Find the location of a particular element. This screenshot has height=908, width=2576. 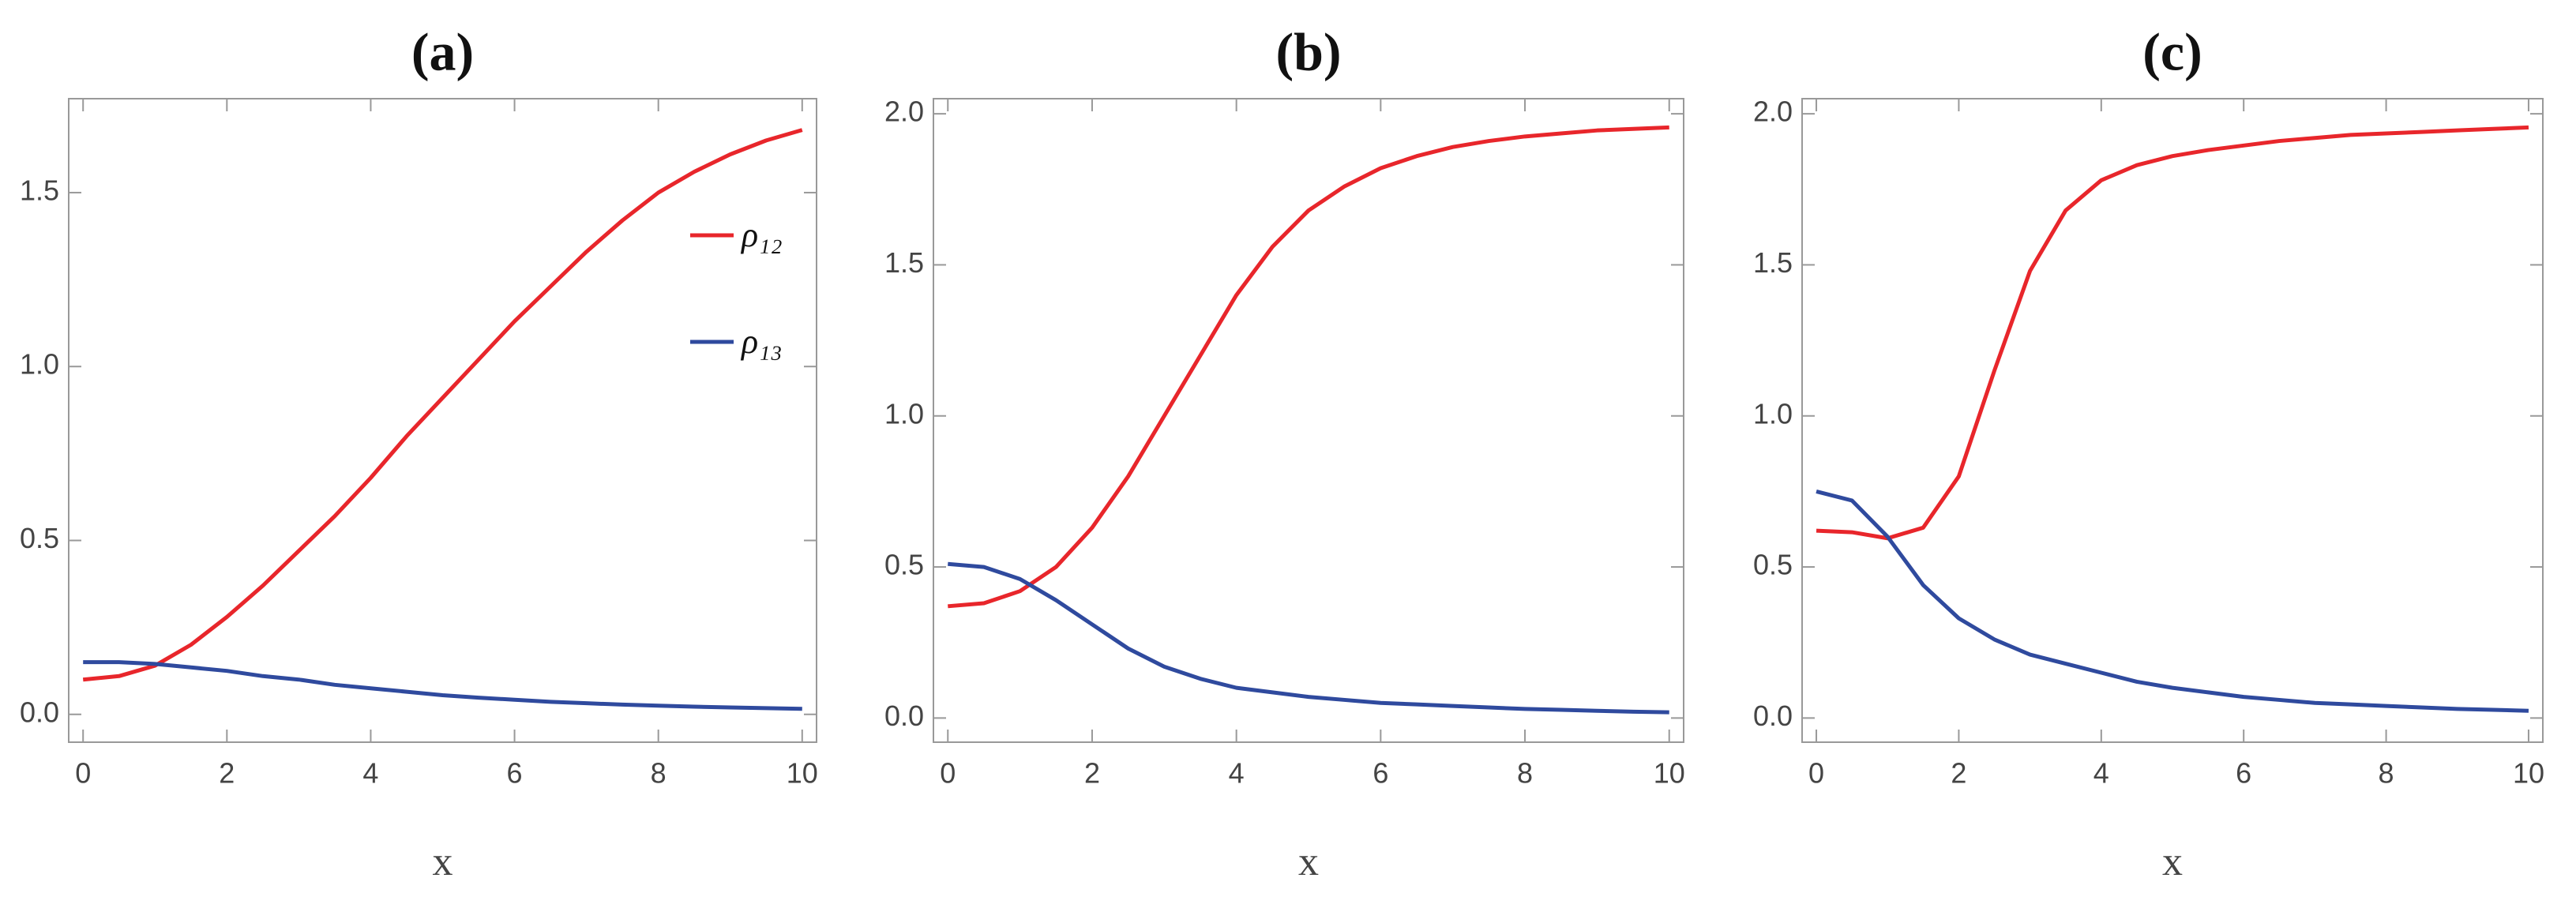

legend-label: ρ₁₃ is located at coordinates (761, 341).